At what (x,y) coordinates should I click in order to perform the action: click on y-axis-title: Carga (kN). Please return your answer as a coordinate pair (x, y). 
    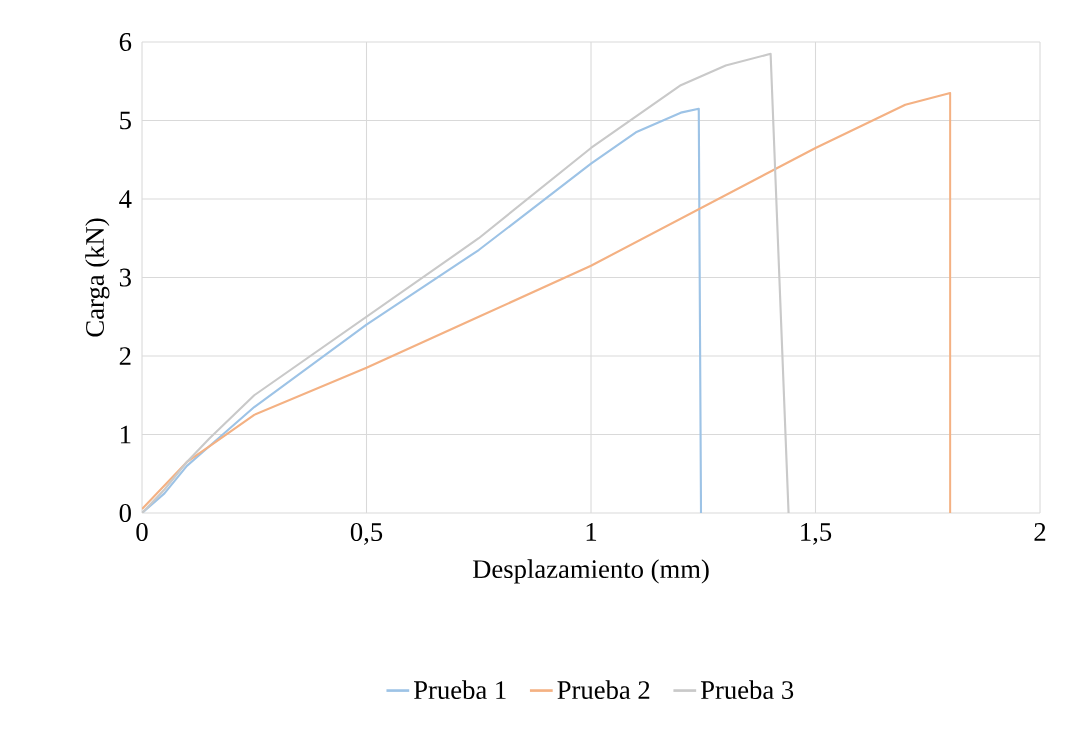
    Looking at the image, I should click on (97, 277).